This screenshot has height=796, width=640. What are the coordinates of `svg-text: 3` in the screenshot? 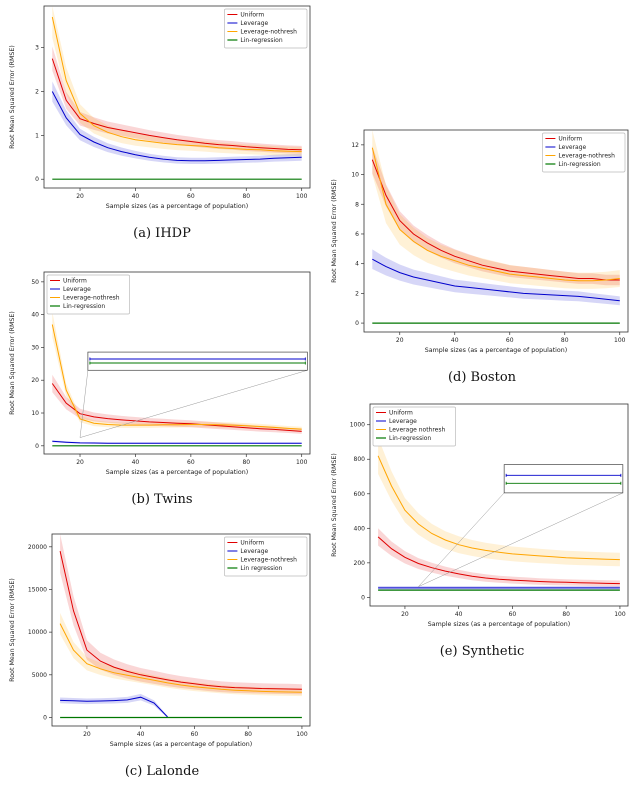 It's located at (37, 48).